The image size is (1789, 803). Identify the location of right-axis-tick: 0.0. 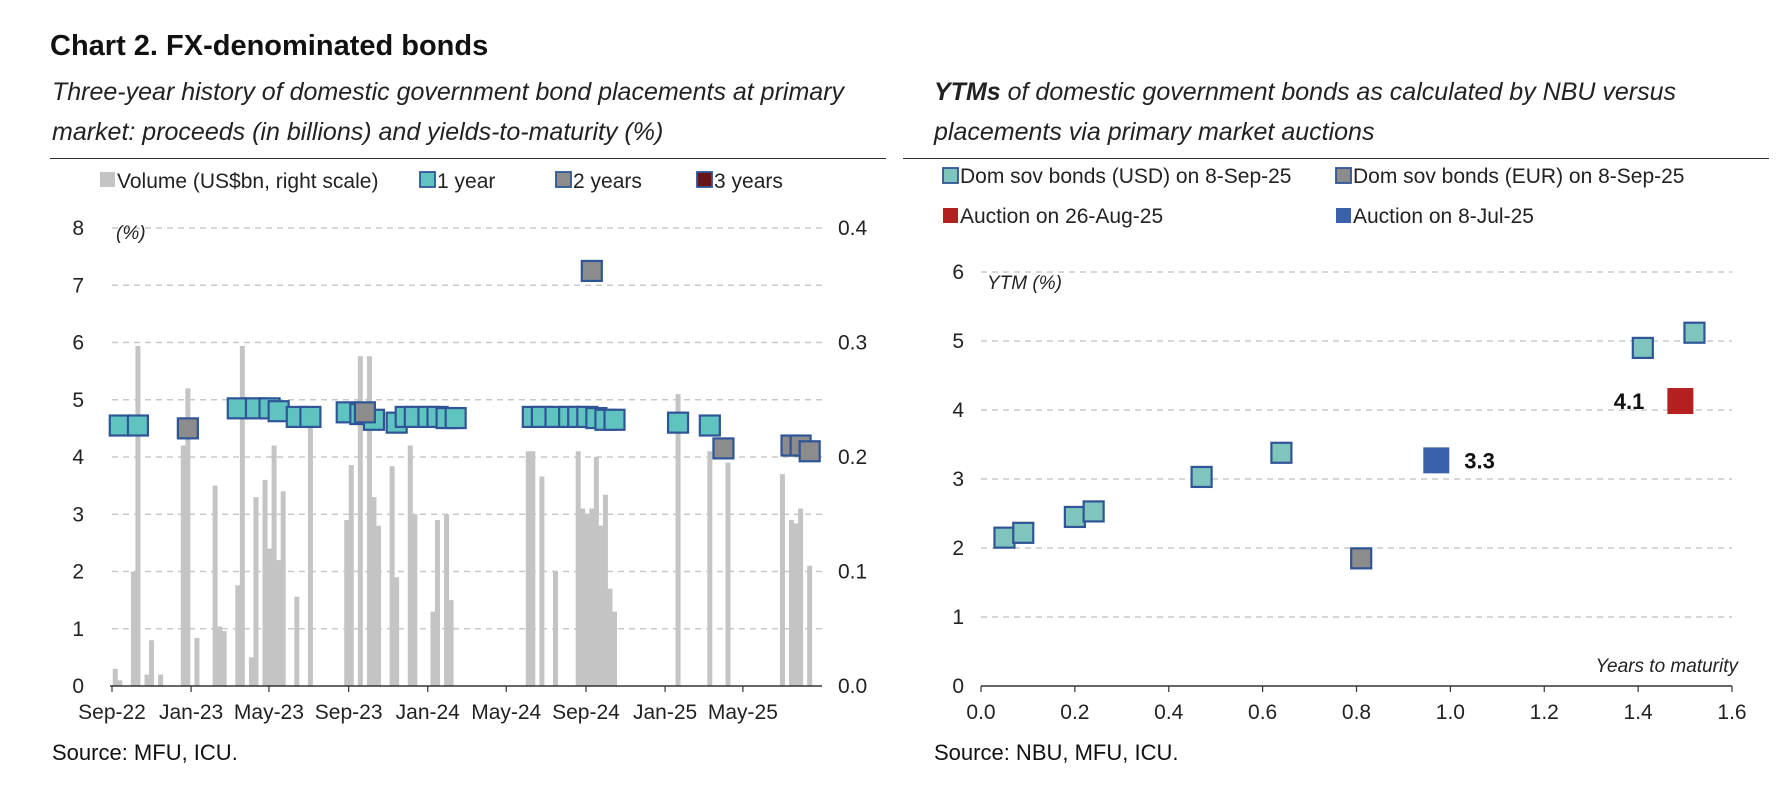
(852, 686).